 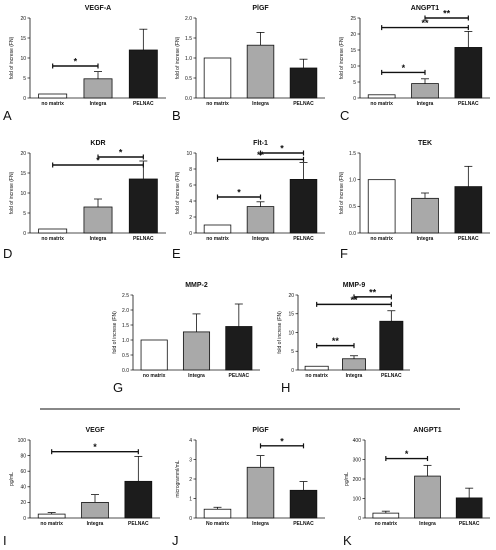 What do you see at coordinates (175, 540) in the screenshot?
I see `panel-letter: J` at bounding box center [175, 540].